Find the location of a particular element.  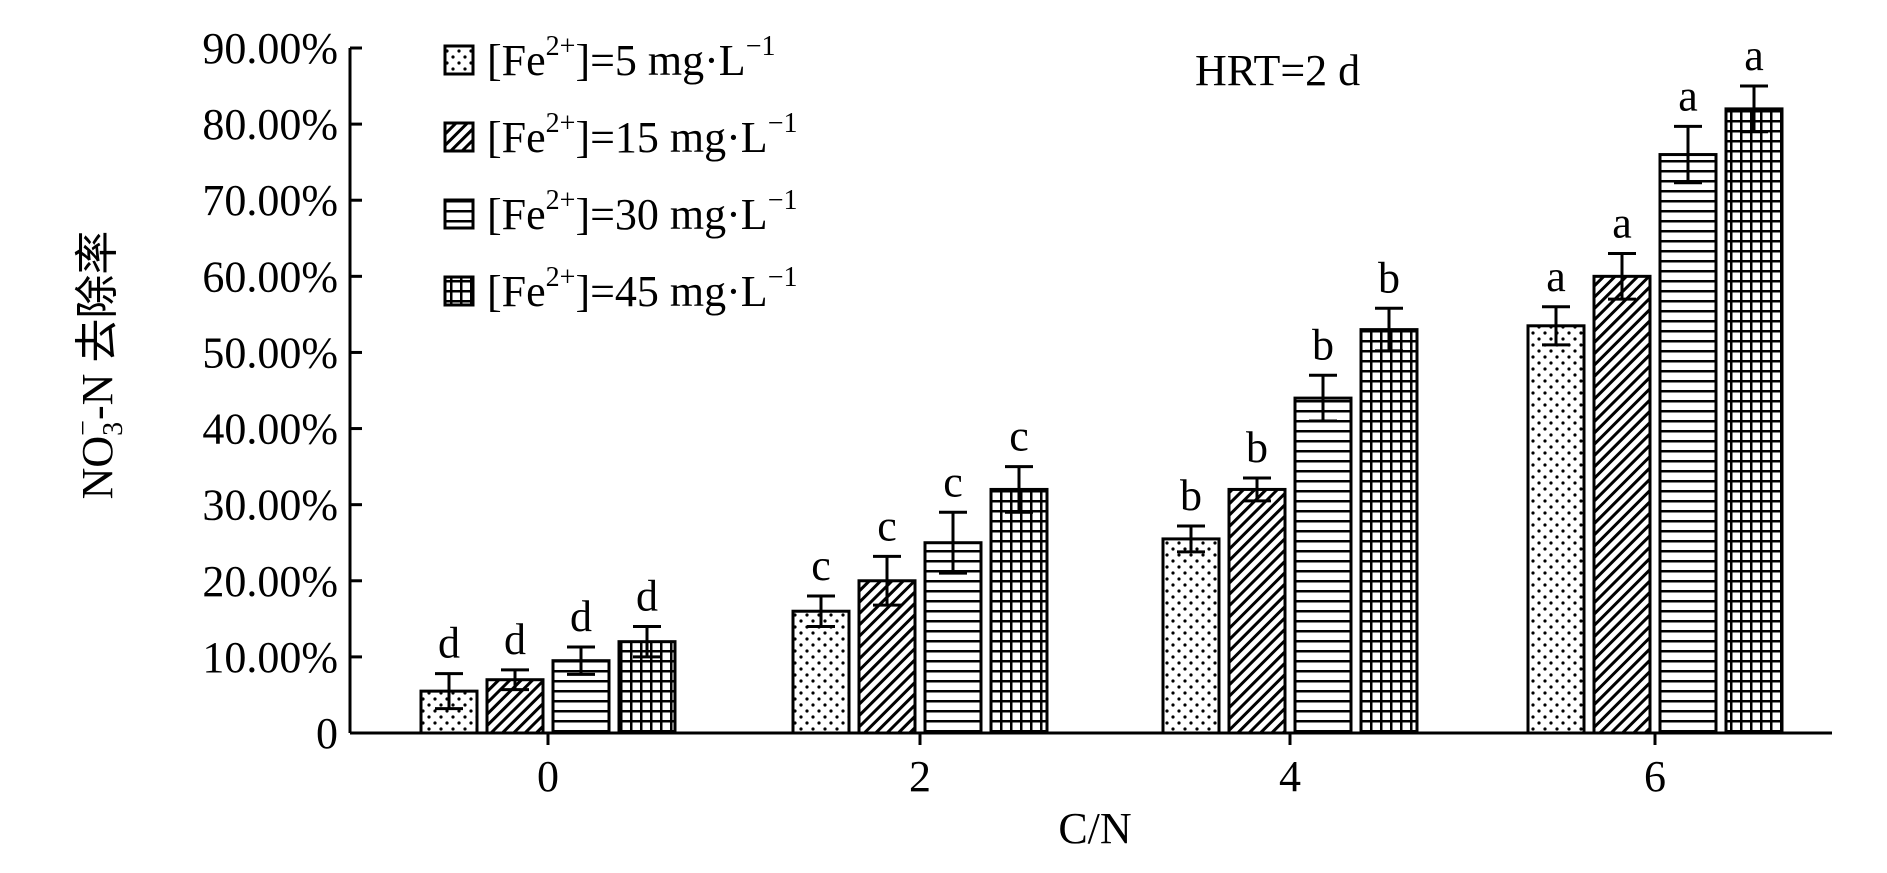

y-axis-title: NO3−-N 去除率 is located at coordinates (98, 365).